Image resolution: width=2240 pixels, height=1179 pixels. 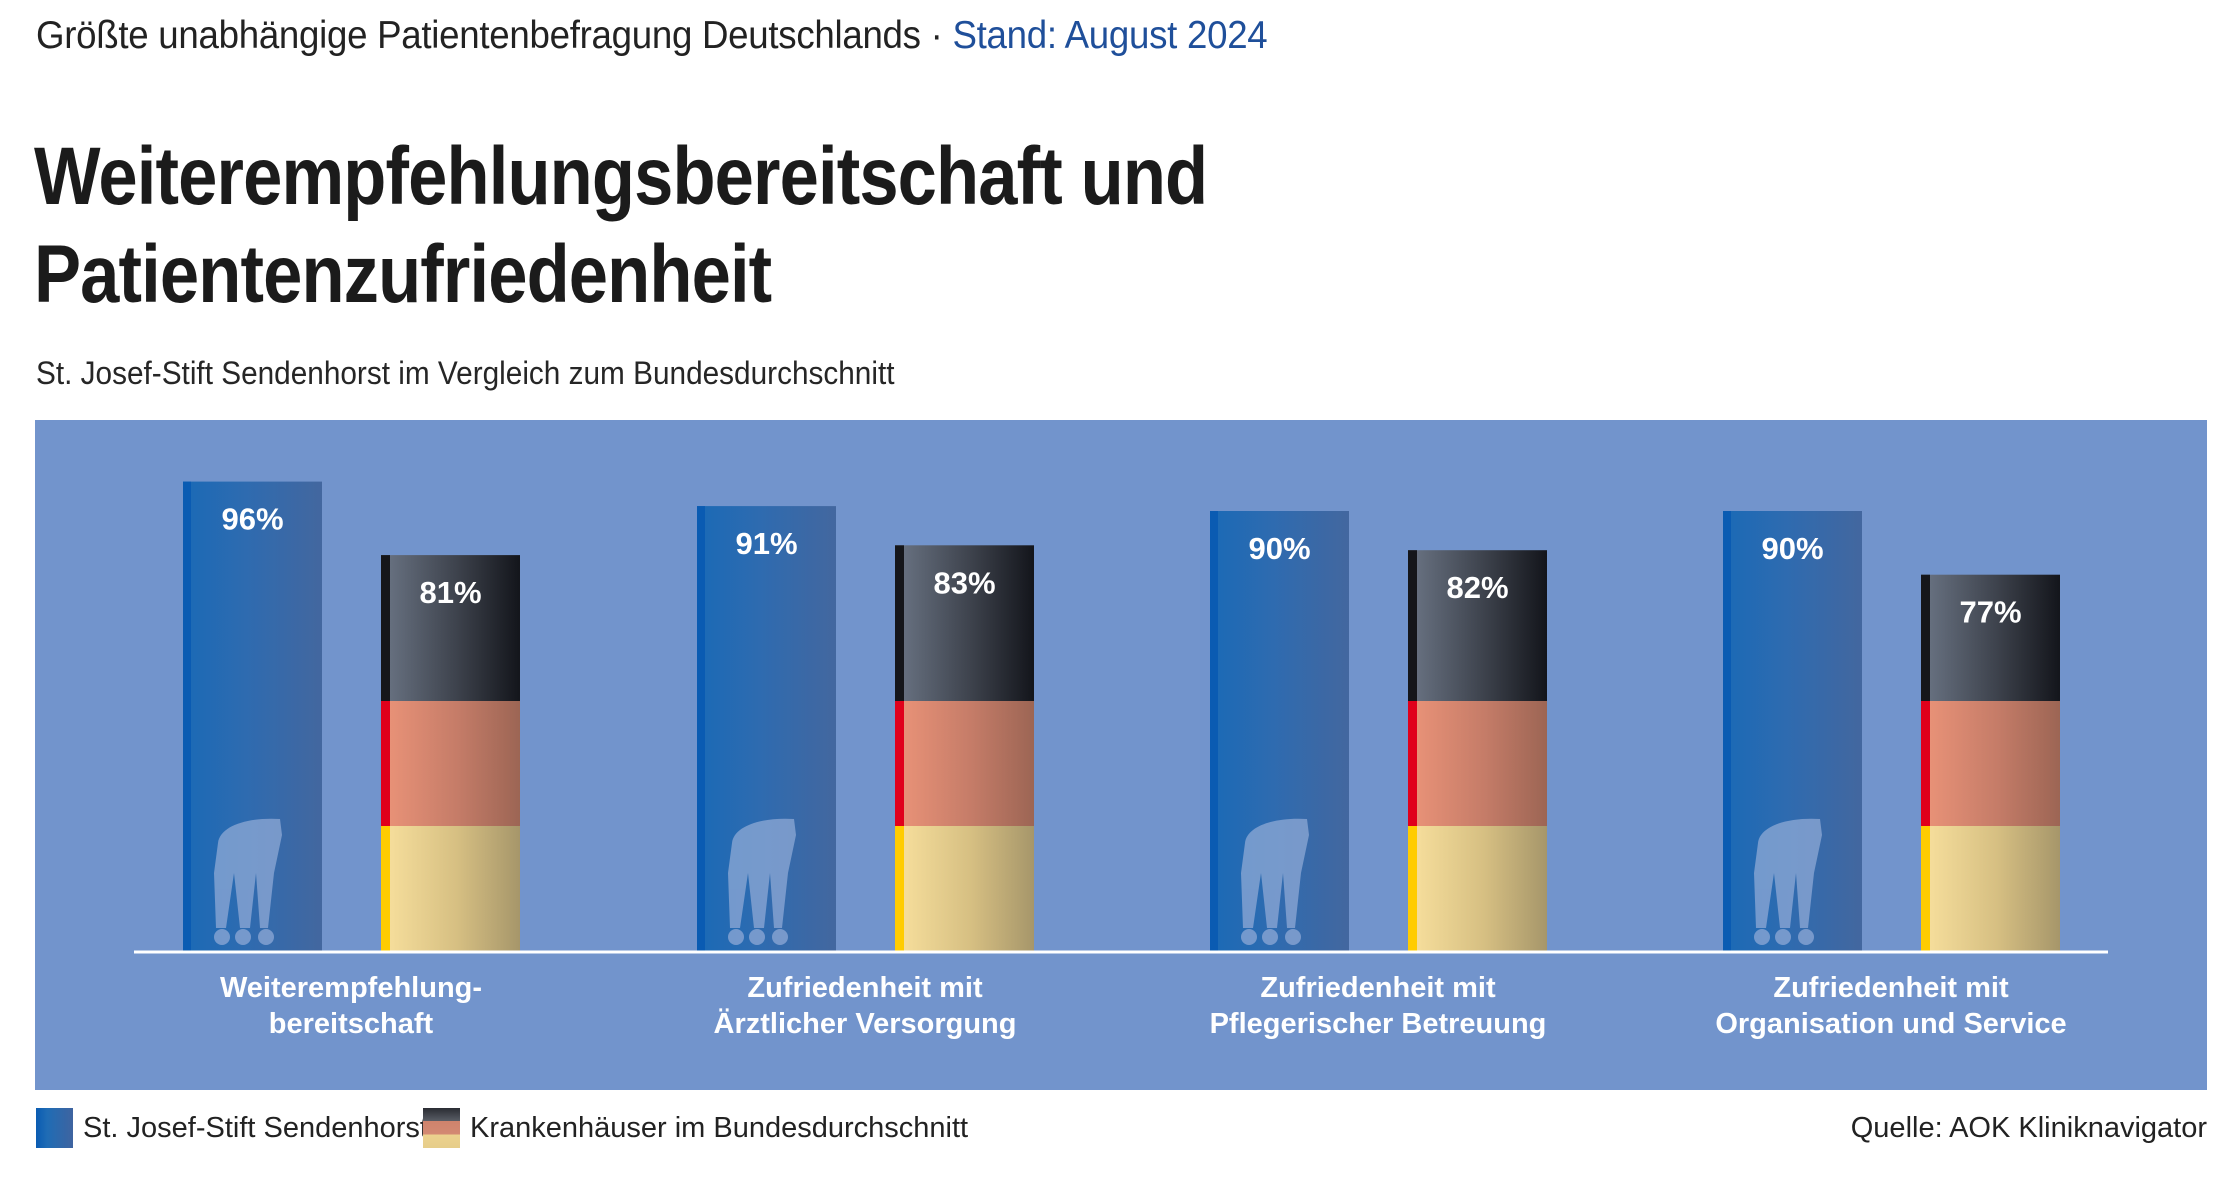 I want to click on legend-item-national-average: Krankenhäuser im Bundesdurchschnitt, so click(x=695, y=1128).